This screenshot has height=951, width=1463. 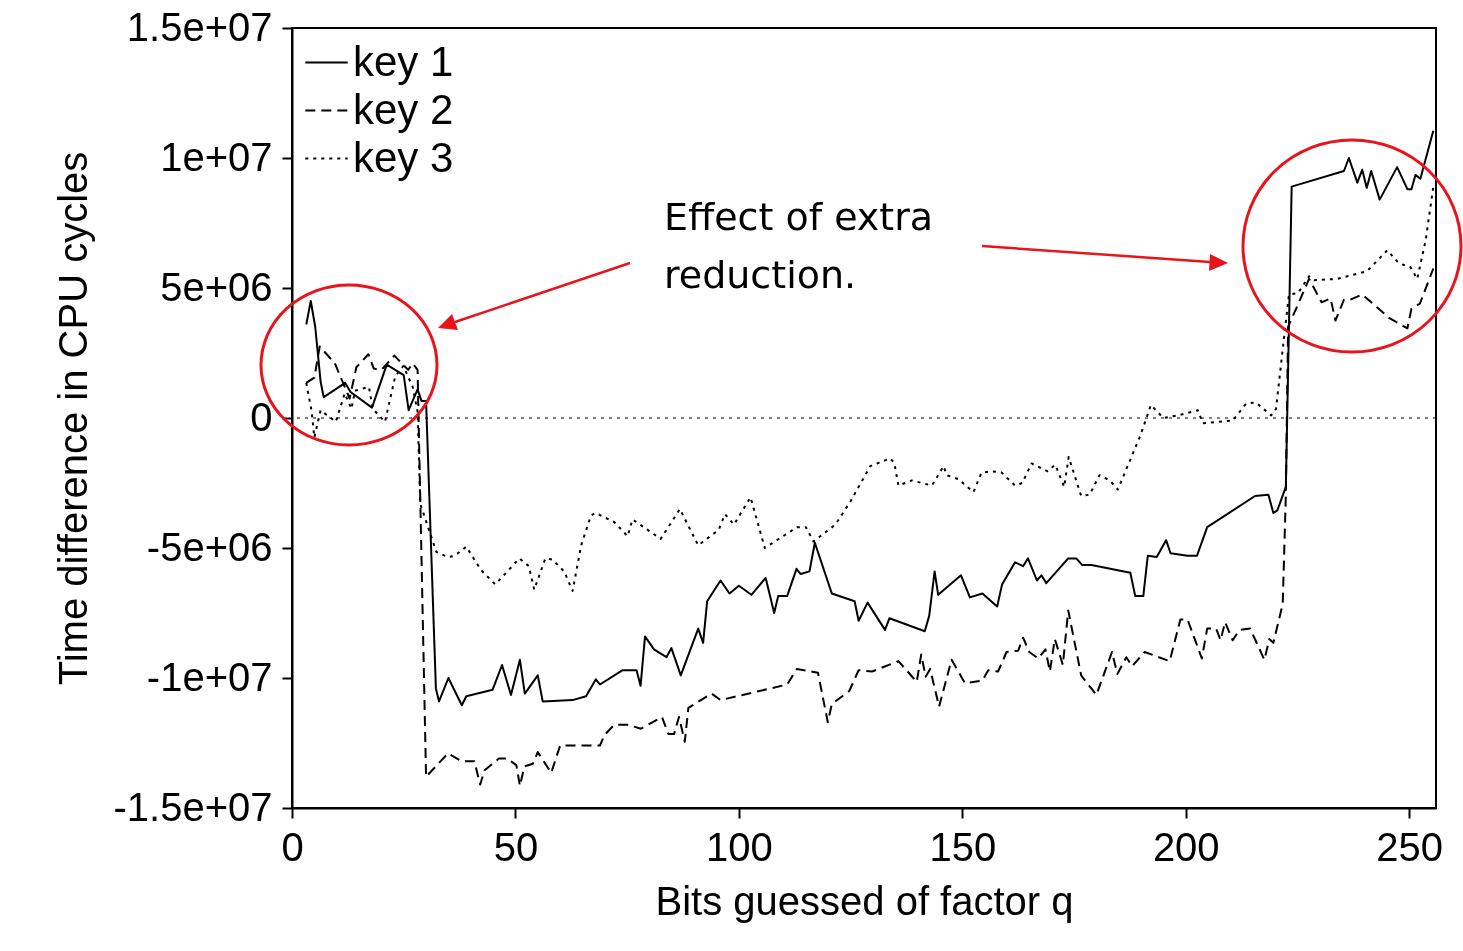 I want to click on x-tick-label: 100, so click(x=739, y=846).